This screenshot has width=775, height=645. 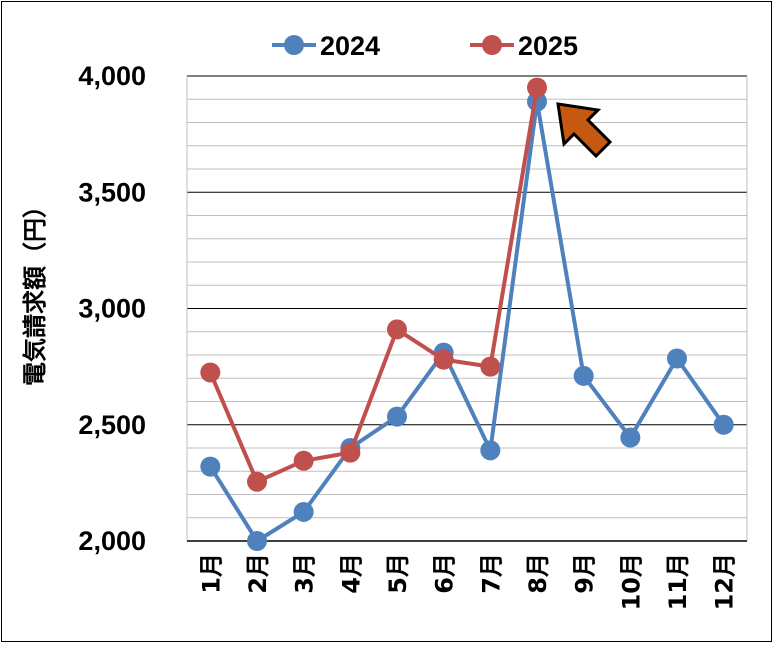 I want to click on annotation-layer, so click(x=584, y=130).